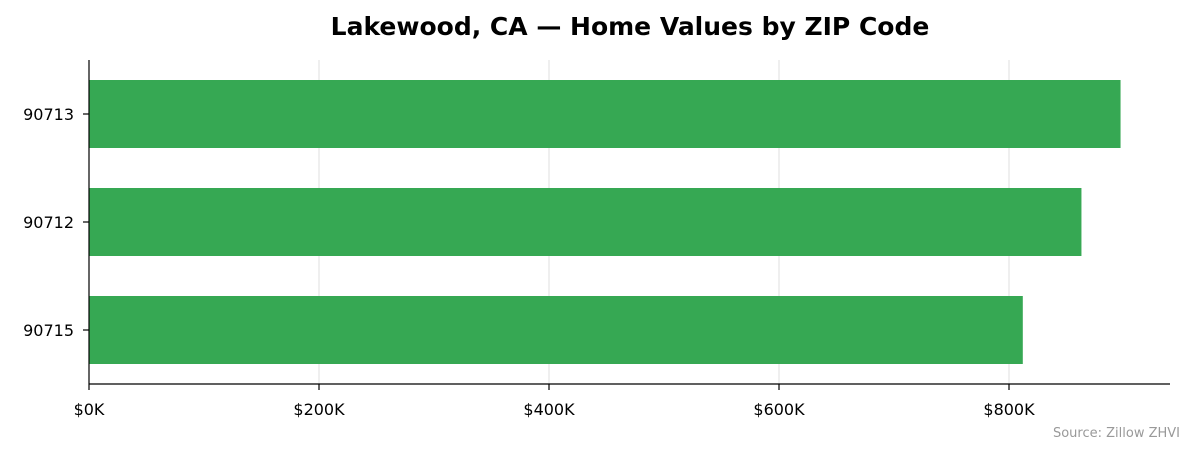 Image resolution: width=1195 pixels, height=455 pixels. What do you see at coordinates (319, 409) in the screenshot?
I see `x-tick-label: $200K` at bounding box center [319, 409].